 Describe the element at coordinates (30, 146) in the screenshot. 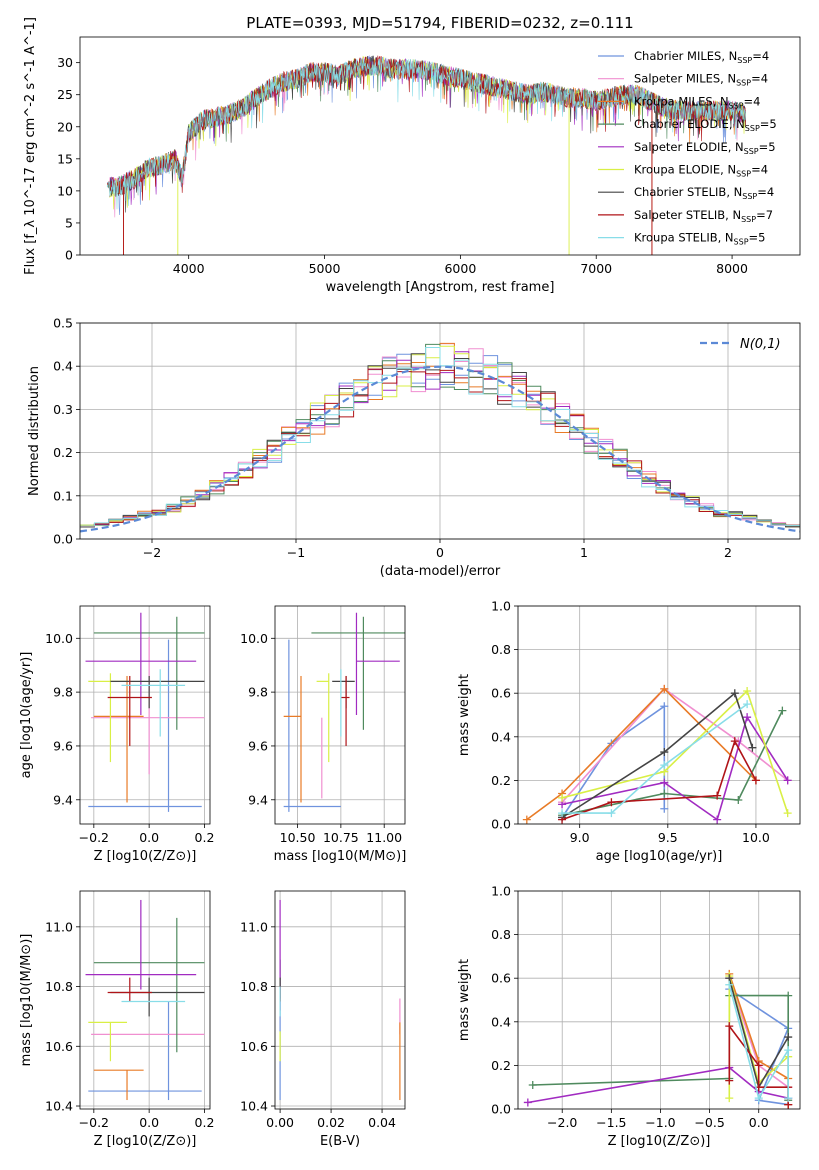

I see `y-axis-label: Flux [f_λ 10^-17 erg cm^-2 s^-1 A^-1]` at that location.